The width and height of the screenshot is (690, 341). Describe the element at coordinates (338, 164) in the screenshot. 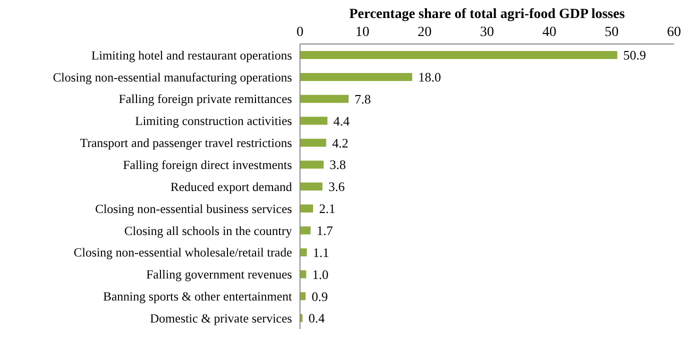

I see `data-label: 3.8` at that location.